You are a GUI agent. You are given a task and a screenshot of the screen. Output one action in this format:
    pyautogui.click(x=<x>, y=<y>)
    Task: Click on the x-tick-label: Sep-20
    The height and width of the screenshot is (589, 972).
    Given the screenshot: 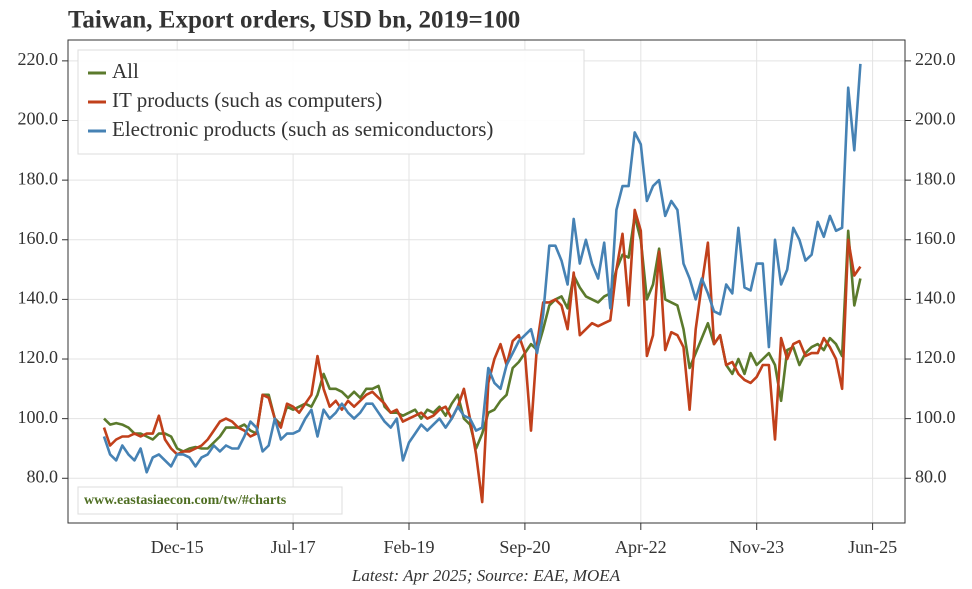 What is the action you would take?
    pyautogui.click(x=524, y=547)
    